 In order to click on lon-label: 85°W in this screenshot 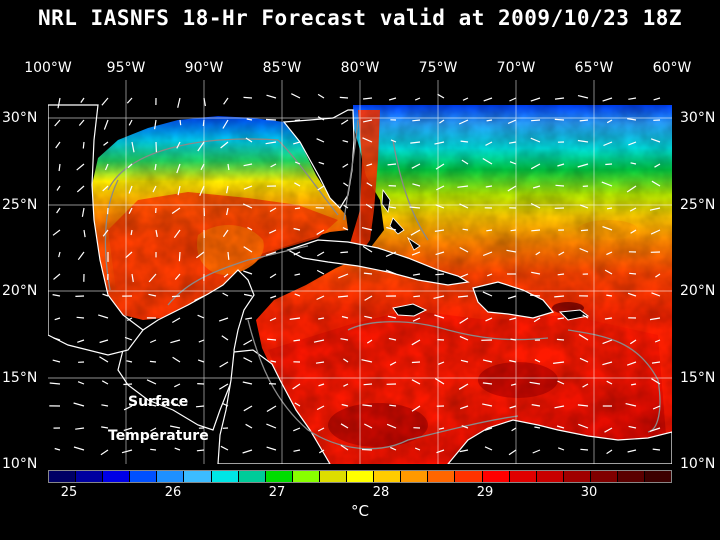, I will do `click(282, 68)`.